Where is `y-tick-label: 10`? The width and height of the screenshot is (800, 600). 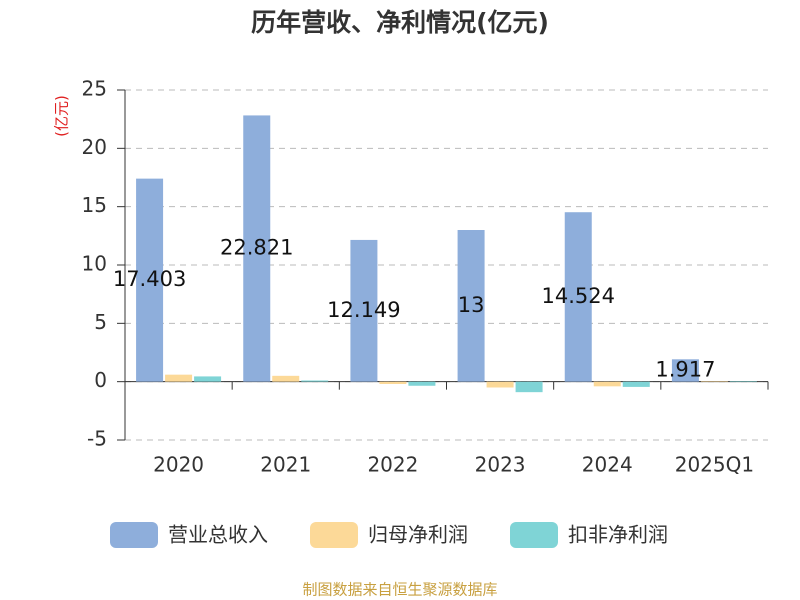
y-tick-label: 10 is located at coordinates (94, 264).